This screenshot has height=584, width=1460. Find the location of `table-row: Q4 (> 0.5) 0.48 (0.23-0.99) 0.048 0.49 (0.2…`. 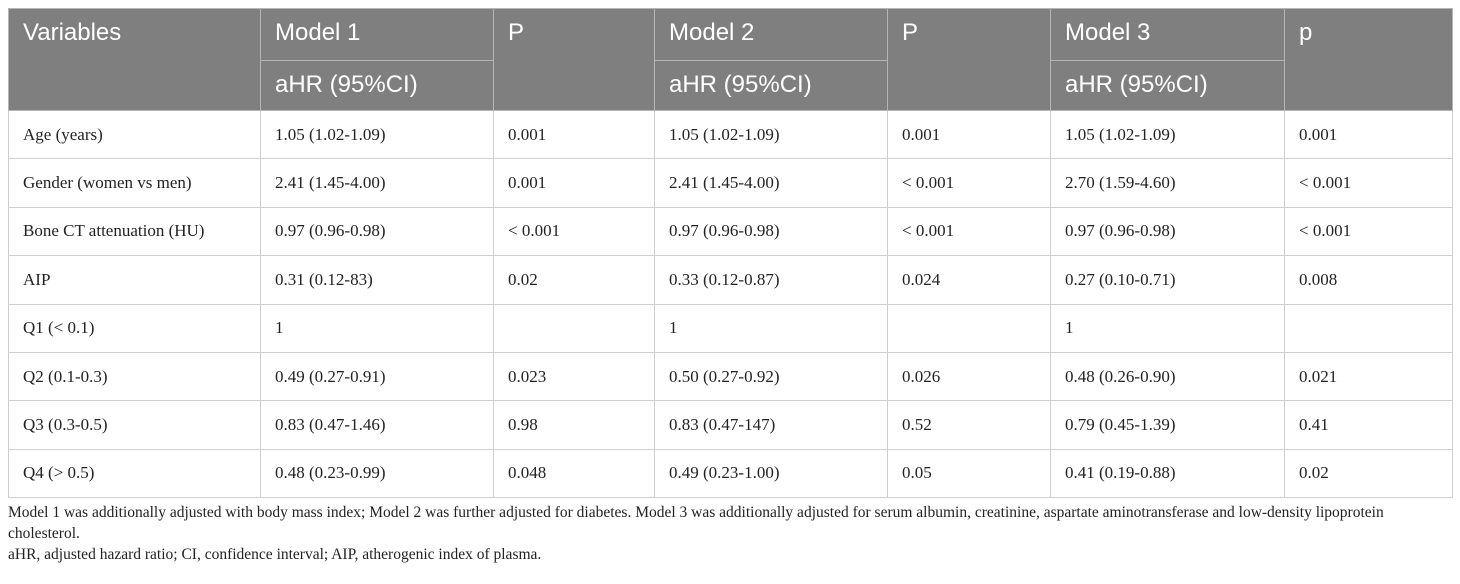

table-row: Q4 (> 0.5) 0.48 (0.23-0.99) 0.048 0.49 (0.2… is located at coordinates (730, 473).